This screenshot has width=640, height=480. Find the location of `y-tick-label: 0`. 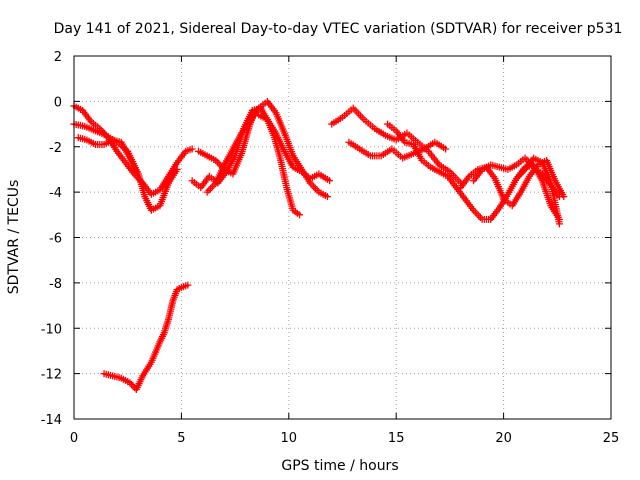

y-tick-label: 0 is located at coordinates (58, 102).